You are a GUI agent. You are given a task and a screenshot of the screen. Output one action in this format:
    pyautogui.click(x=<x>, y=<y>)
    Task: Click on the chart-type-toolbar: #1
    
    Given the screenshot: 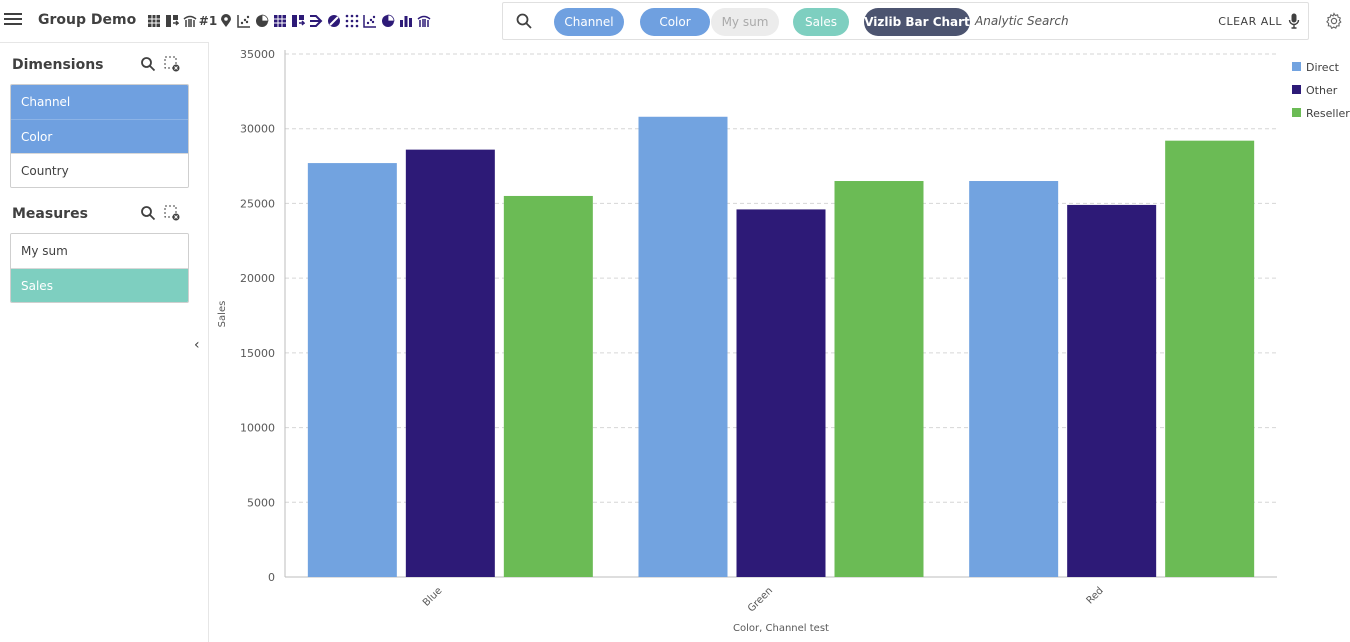 What is the action you would take?
    pyautogui.click(x=289, y=21)
    